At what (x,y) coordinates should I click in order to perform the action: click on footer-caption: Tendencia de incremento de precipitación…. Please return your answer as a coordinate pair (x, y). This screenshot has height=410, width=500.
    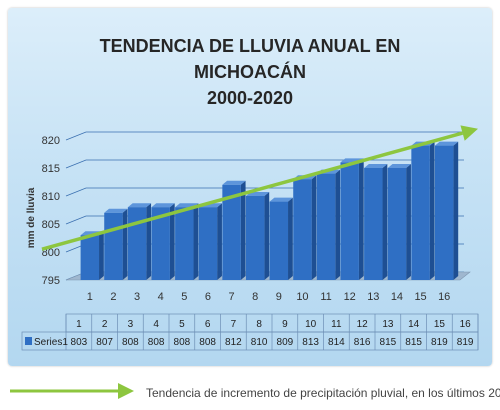
    Looking at the image, I should click on (323, 393).